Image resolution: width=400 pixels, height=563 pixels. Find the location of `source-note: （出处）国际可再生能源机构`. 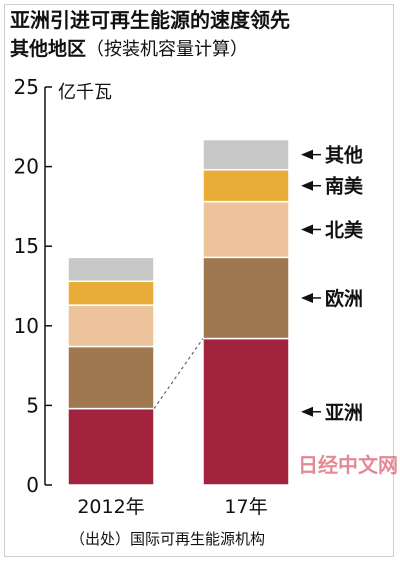

source-note: （出处）国际可再生能源机构 is located at coordinates (168, 539).